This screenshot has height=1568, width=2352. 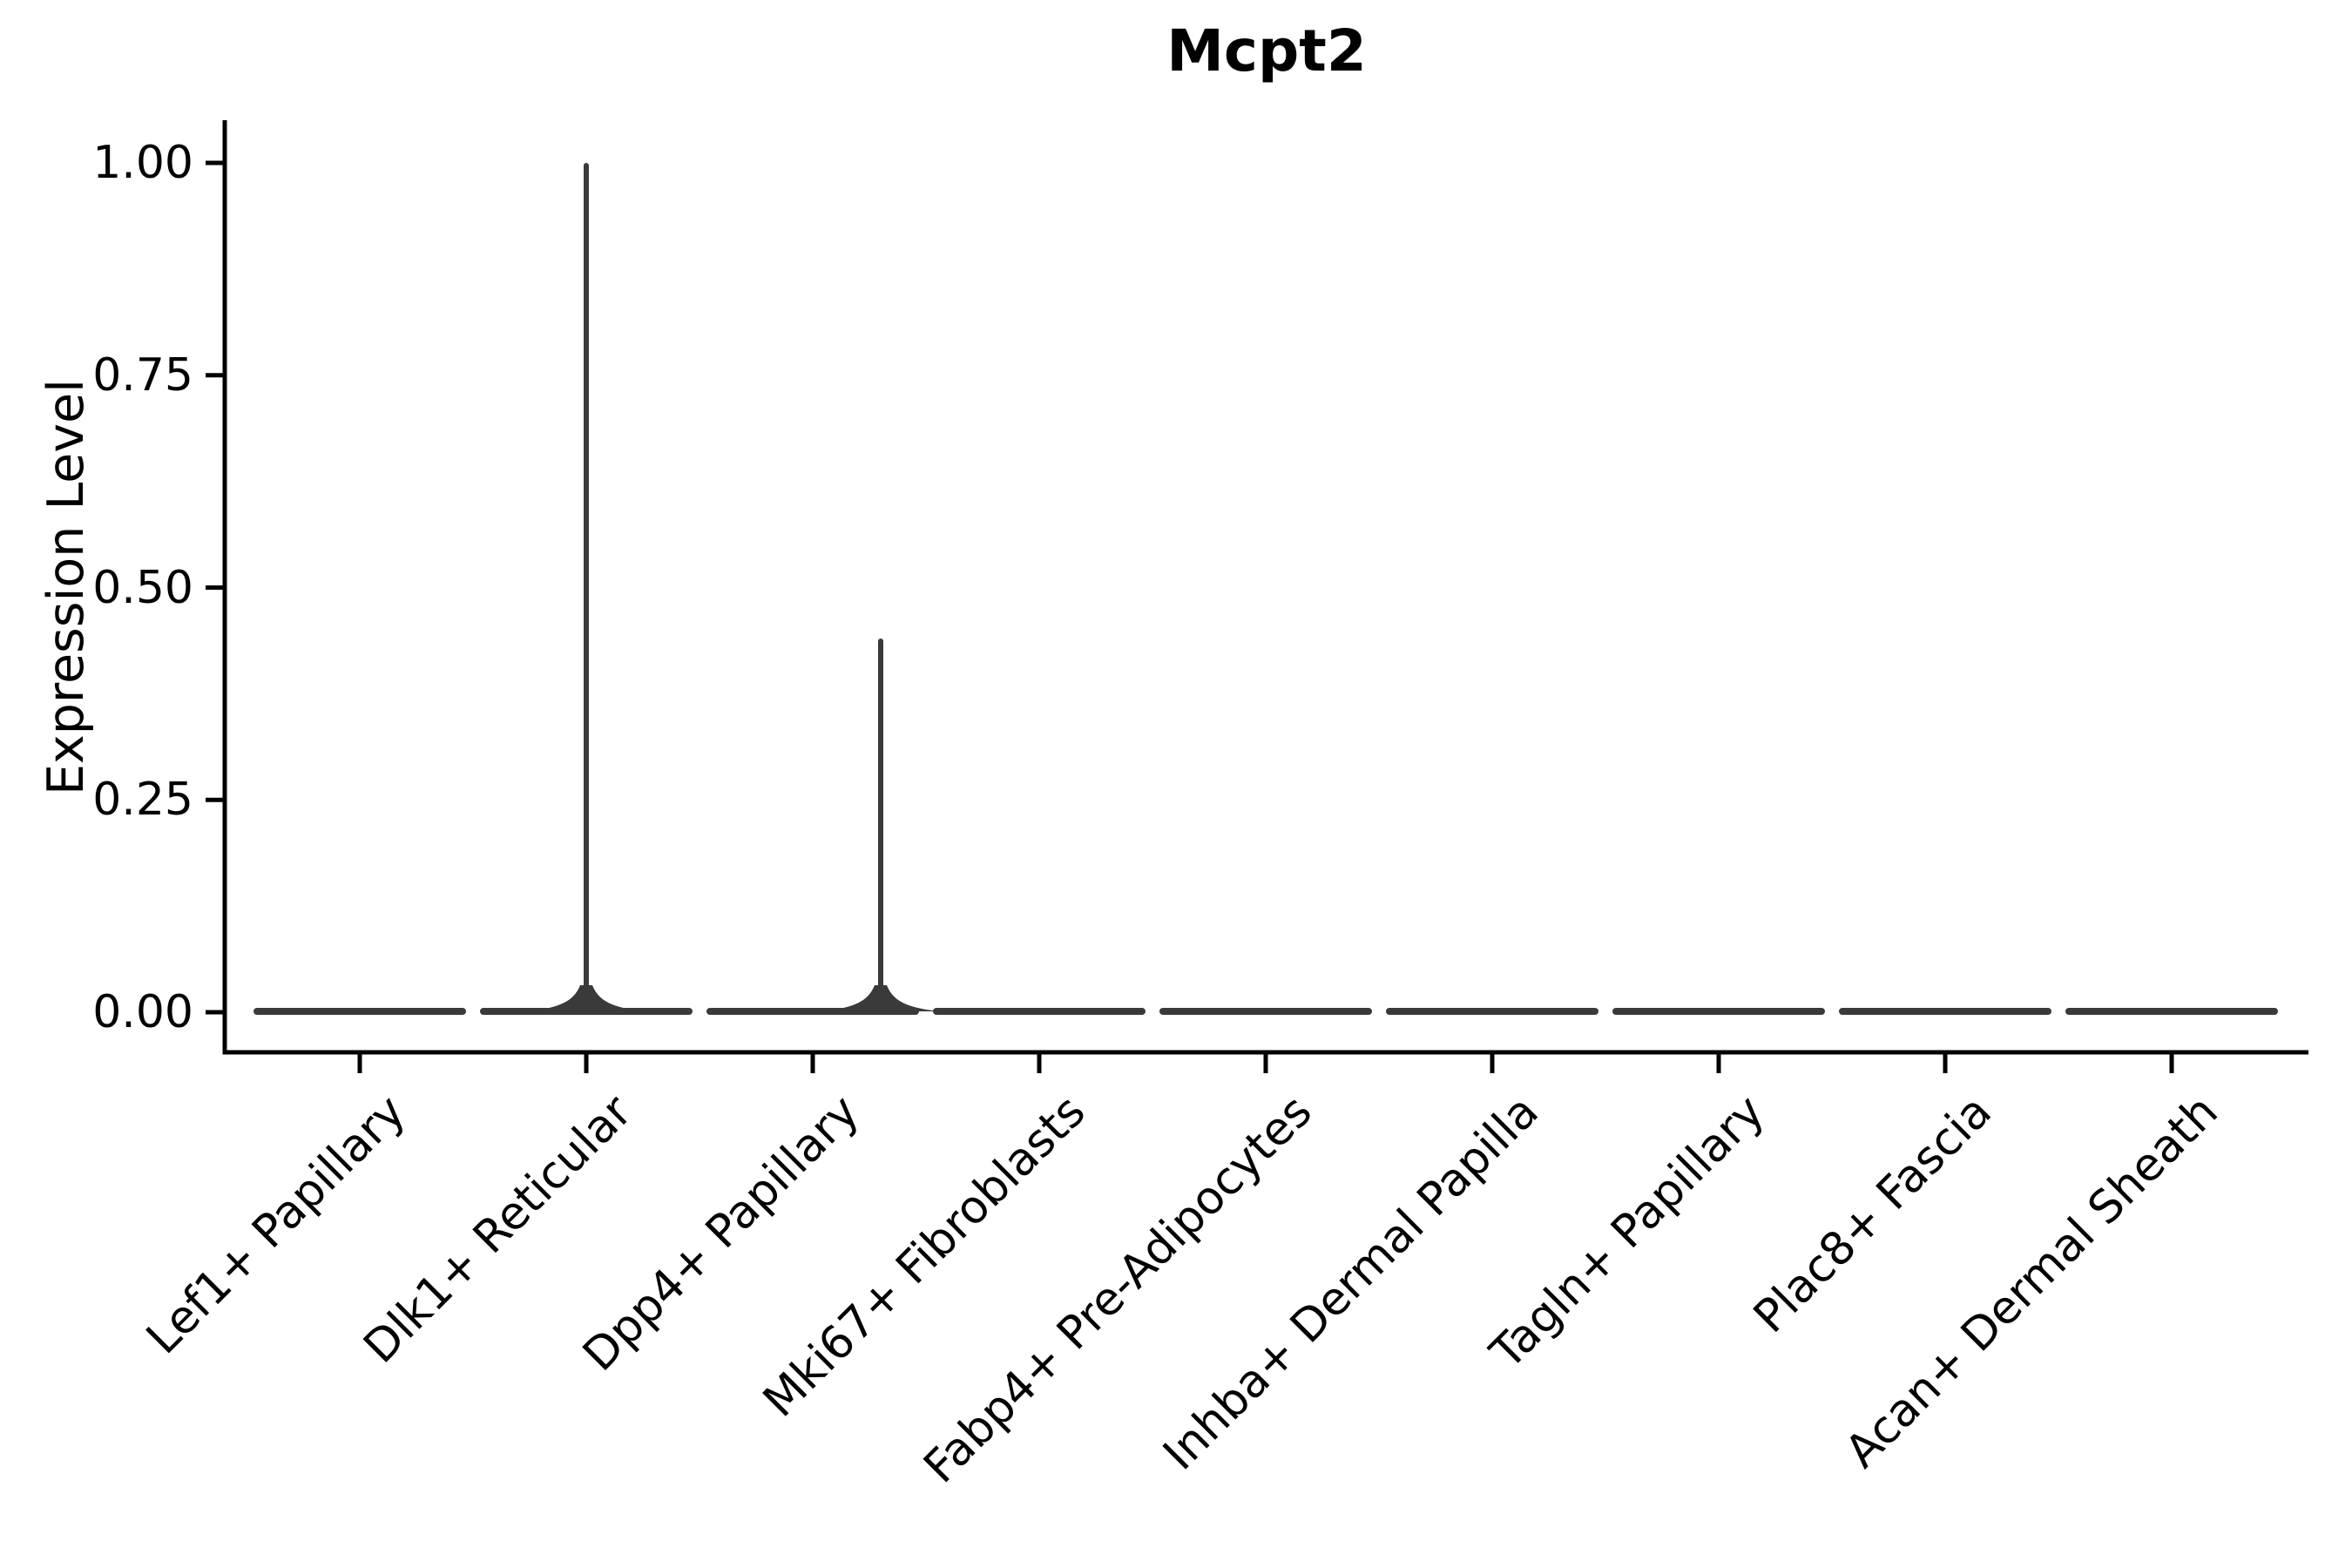 I want to click on y-tick-label: 0.50, so click(x=142, y=587).